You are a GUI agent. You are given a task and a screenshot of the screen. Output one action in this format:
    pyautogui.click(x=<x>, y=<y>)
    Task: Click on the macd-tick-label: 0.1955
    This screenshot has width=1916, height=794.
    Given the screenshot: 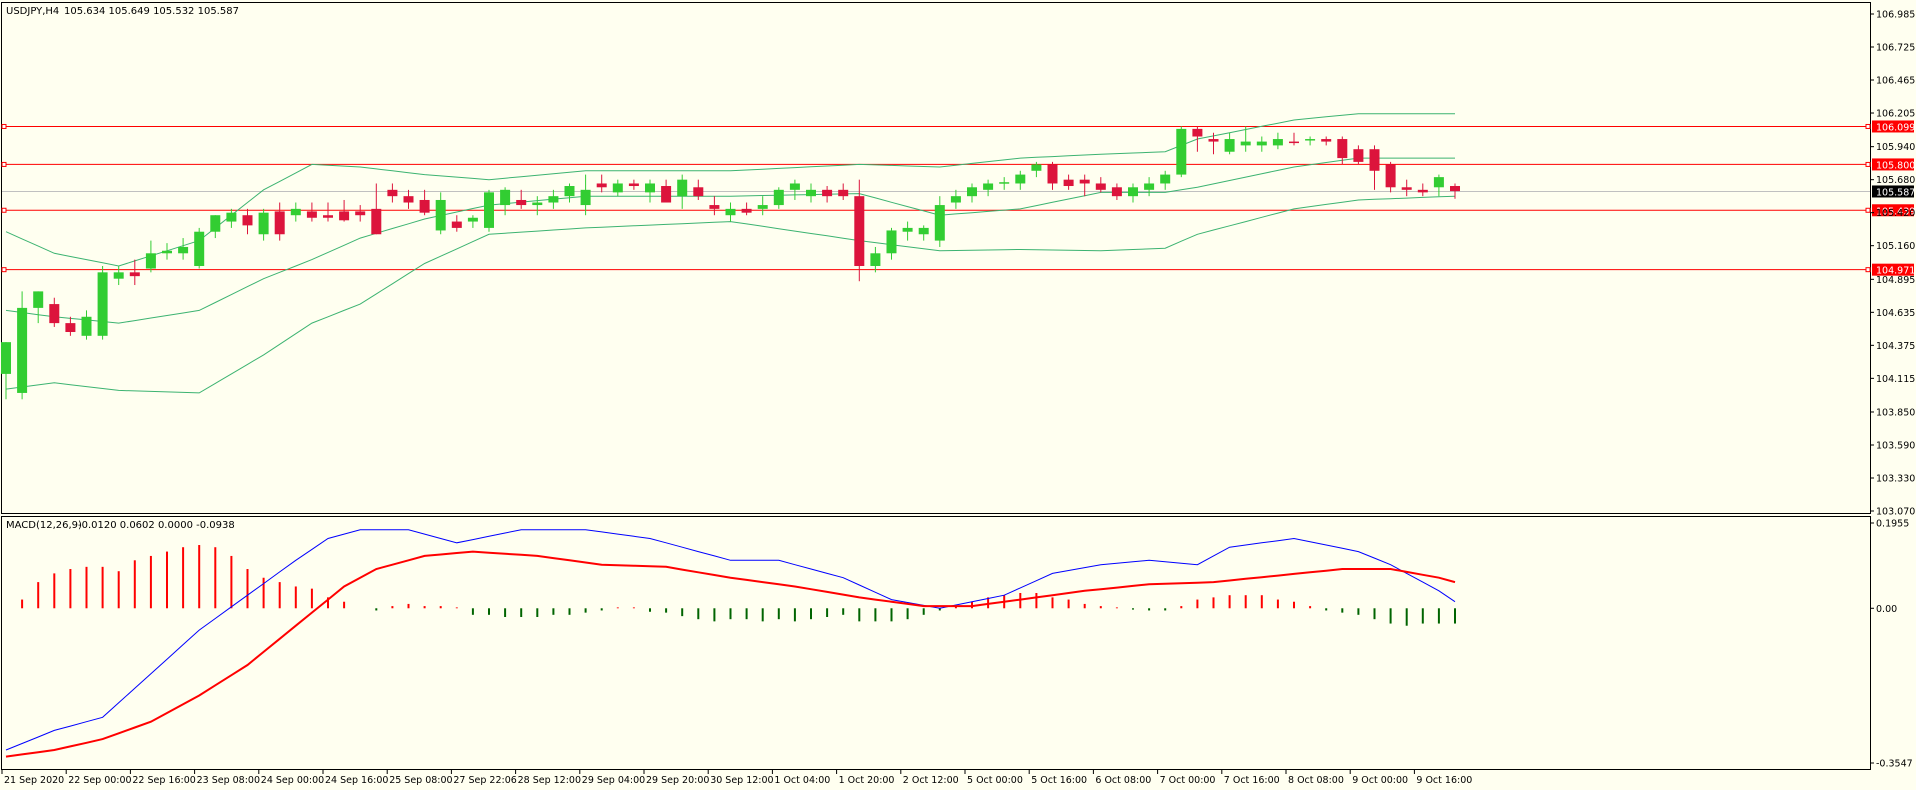 What is the action you would take?
    pyautogui.click(x=1892, y=524)
    